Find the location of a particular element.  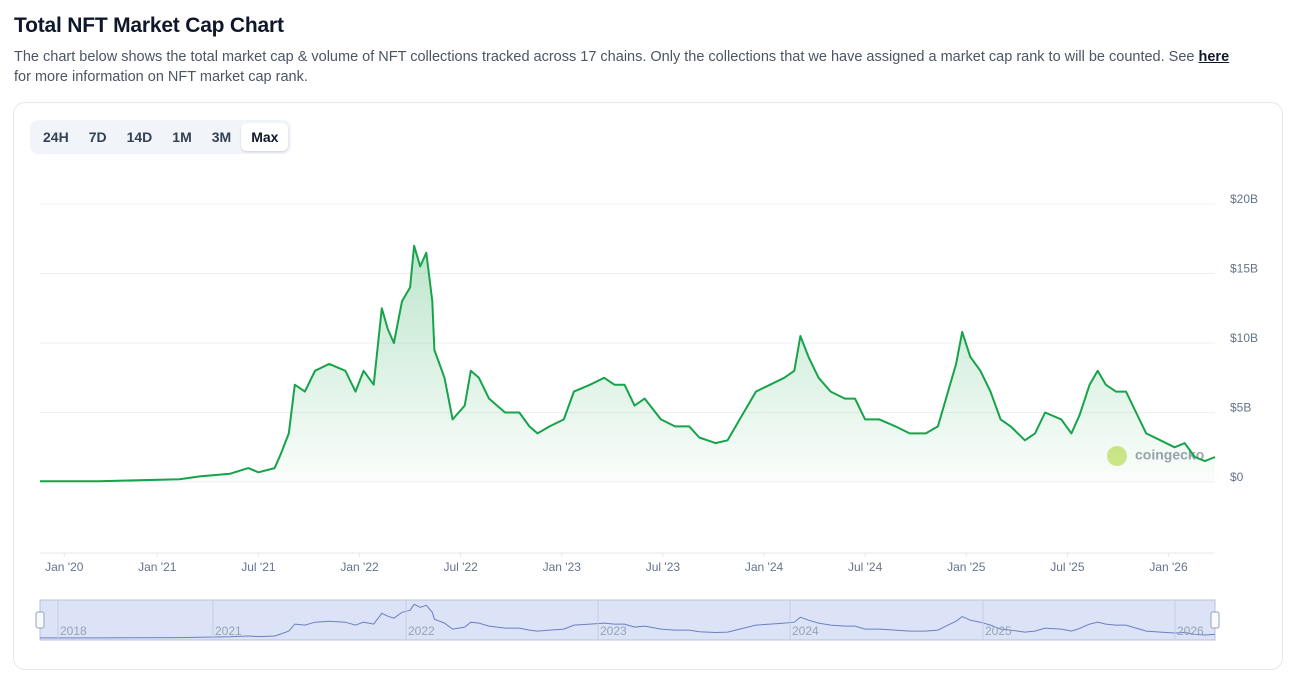

x-tick-label: Jan '20 is located at coordinates (64, 567).